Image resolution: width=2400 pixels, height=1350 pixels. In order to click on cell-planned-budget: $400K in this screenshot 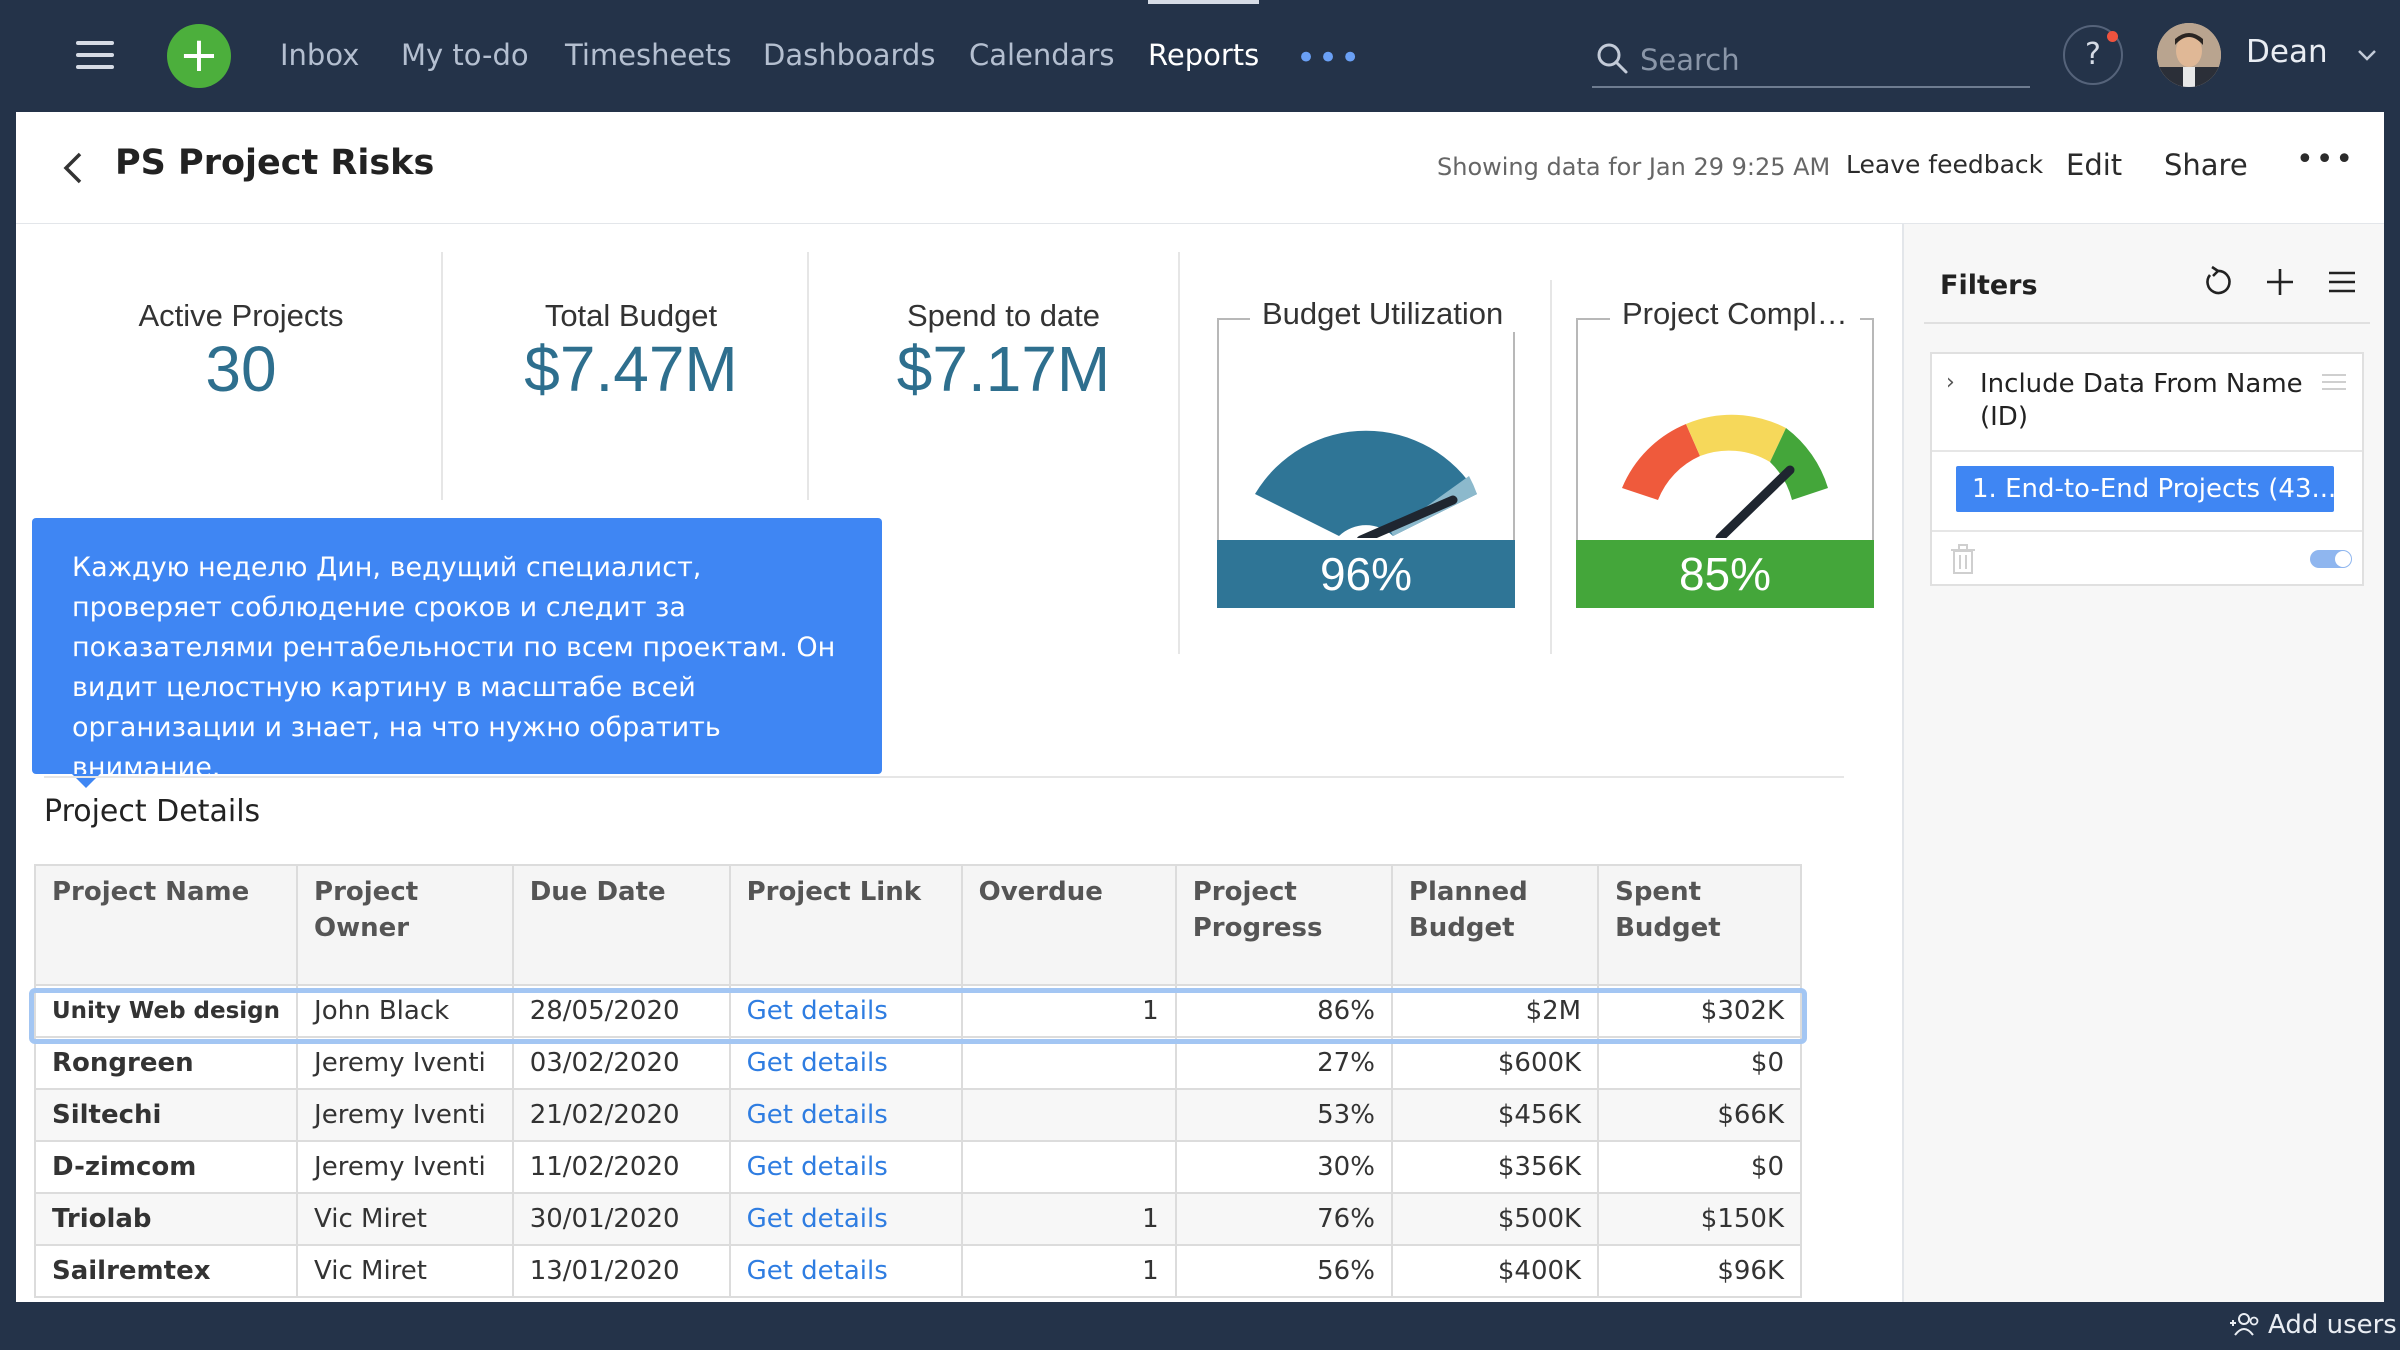, I will do `click(1495, 1271)`.